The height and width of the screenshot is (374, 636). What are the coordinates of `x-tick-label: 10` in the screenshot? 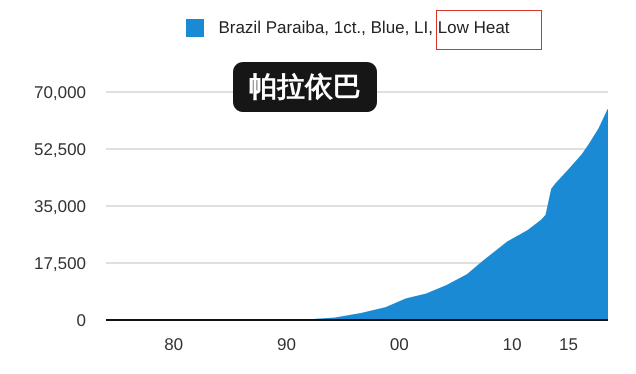 It's located at (512, 344).